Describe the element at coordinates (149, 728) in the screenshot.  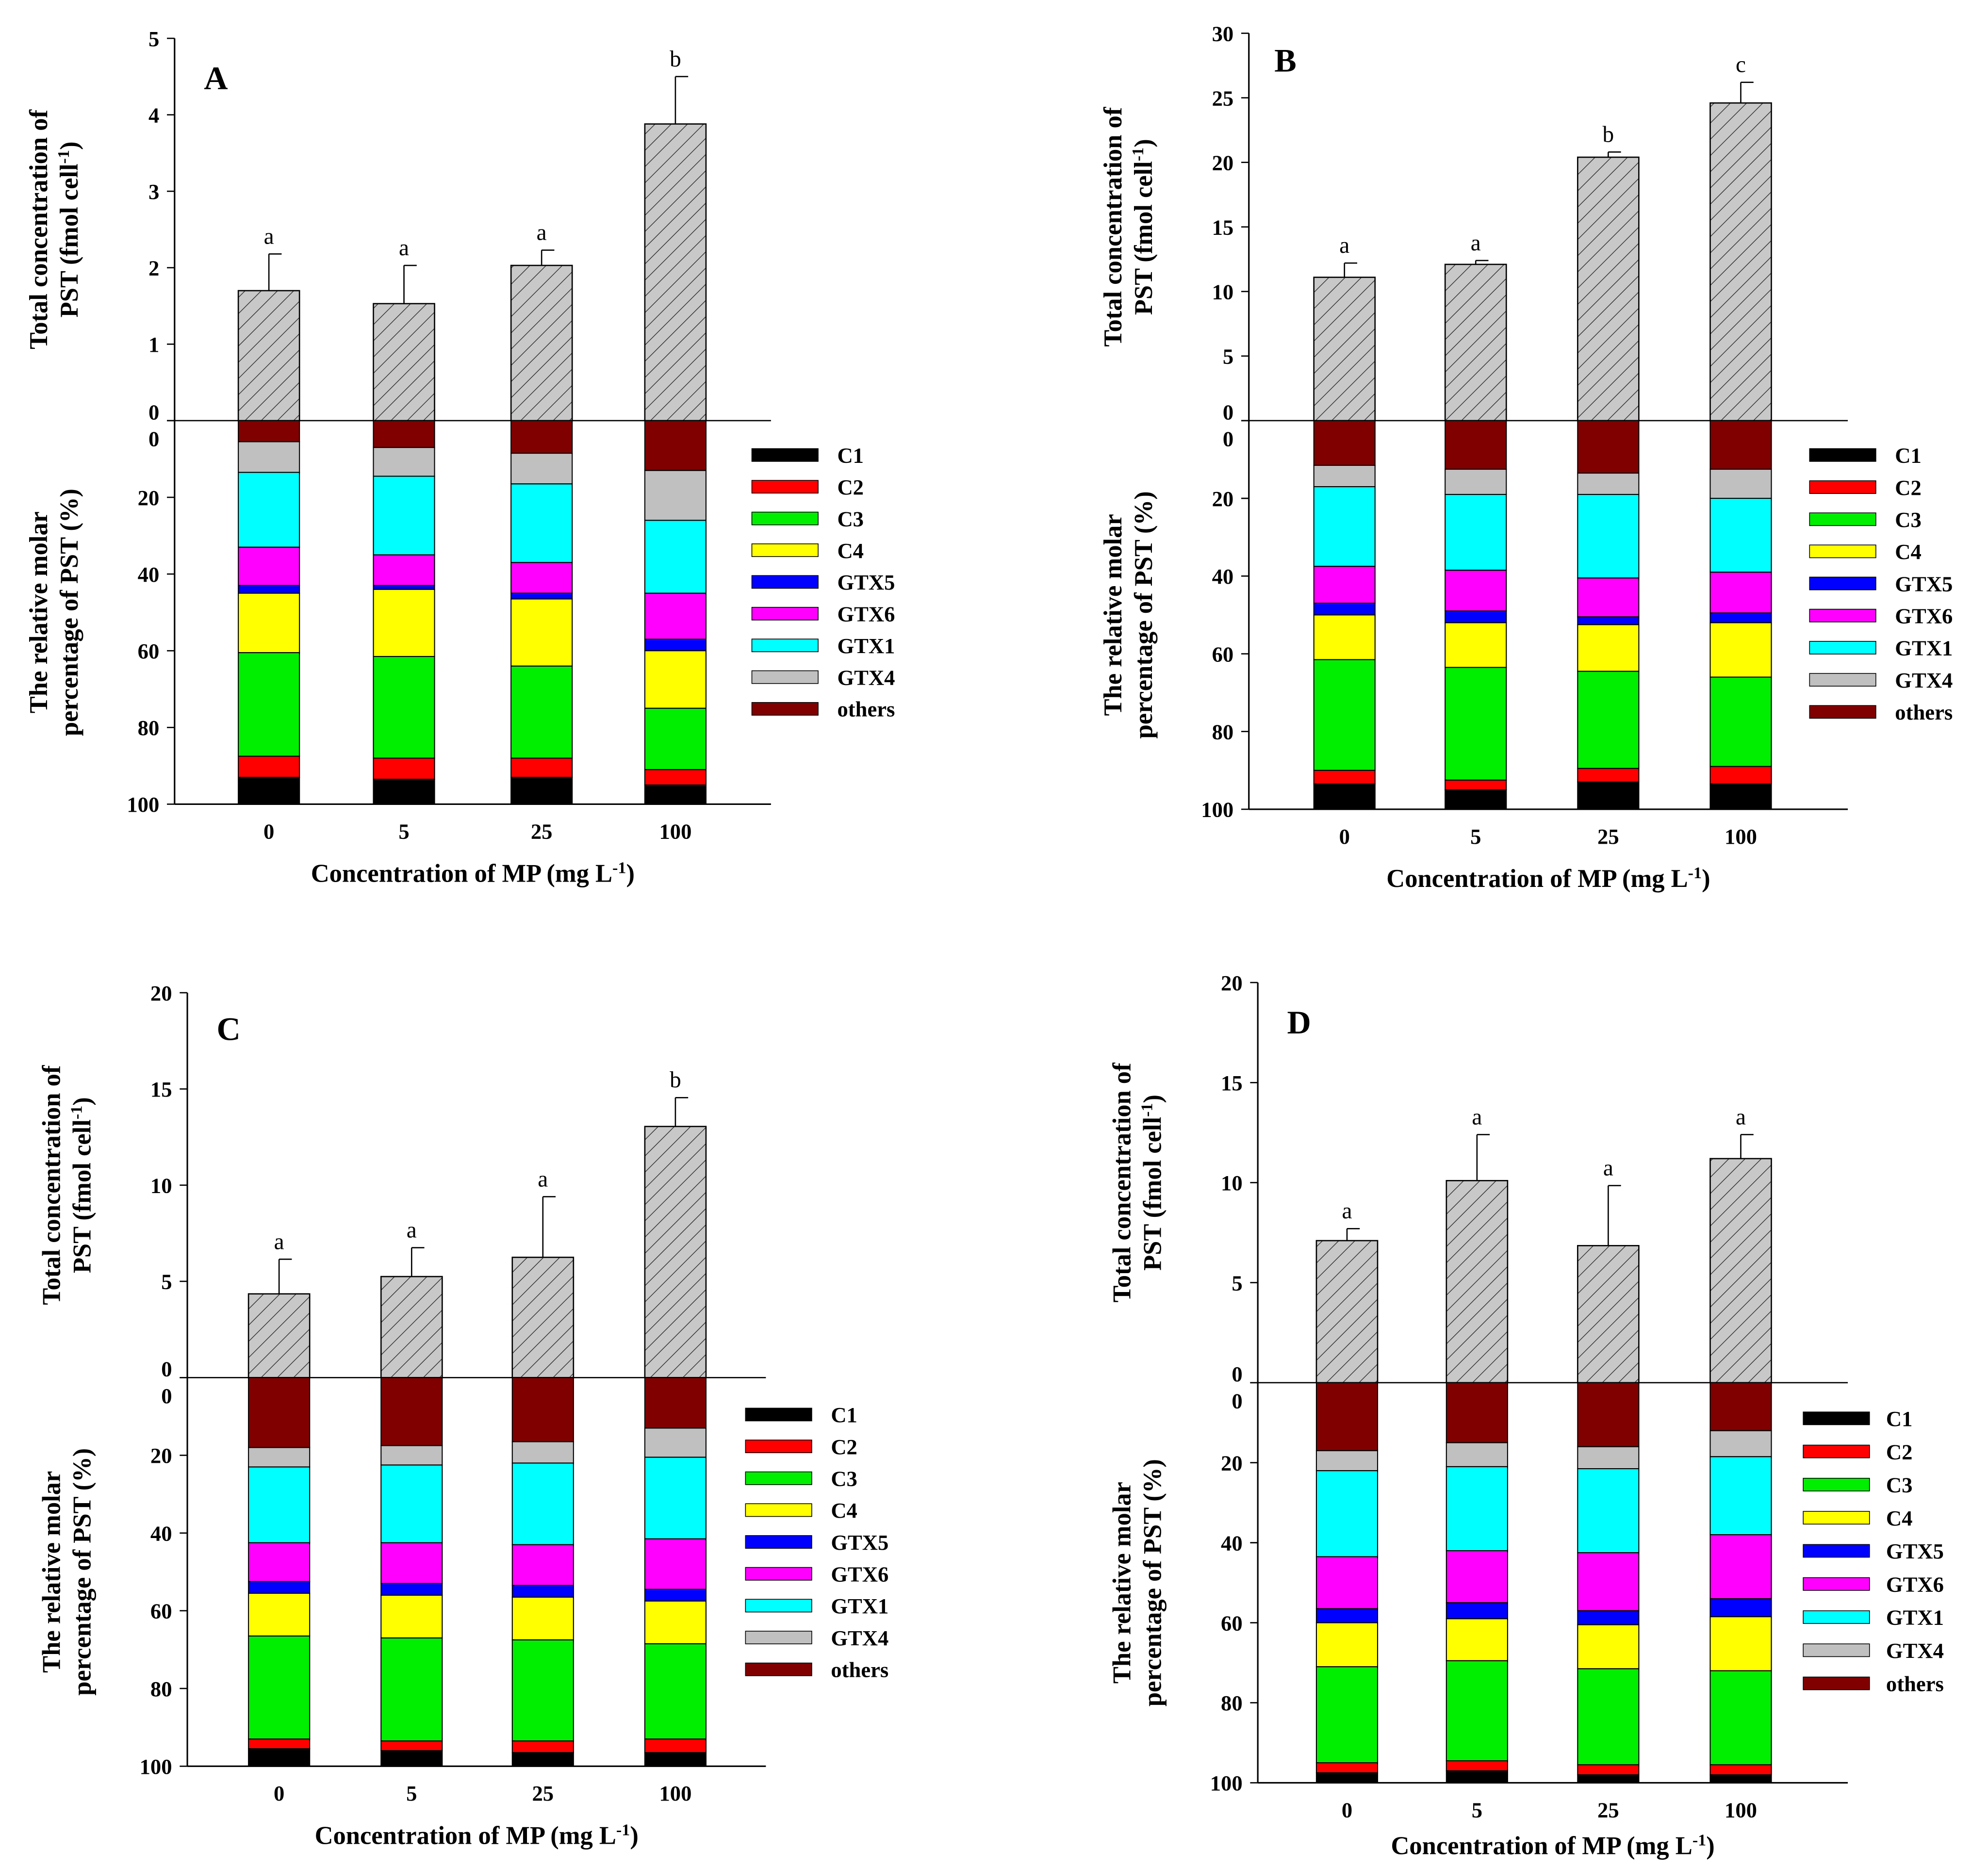
I see `y-tick-label-bottom: 80` at that location.